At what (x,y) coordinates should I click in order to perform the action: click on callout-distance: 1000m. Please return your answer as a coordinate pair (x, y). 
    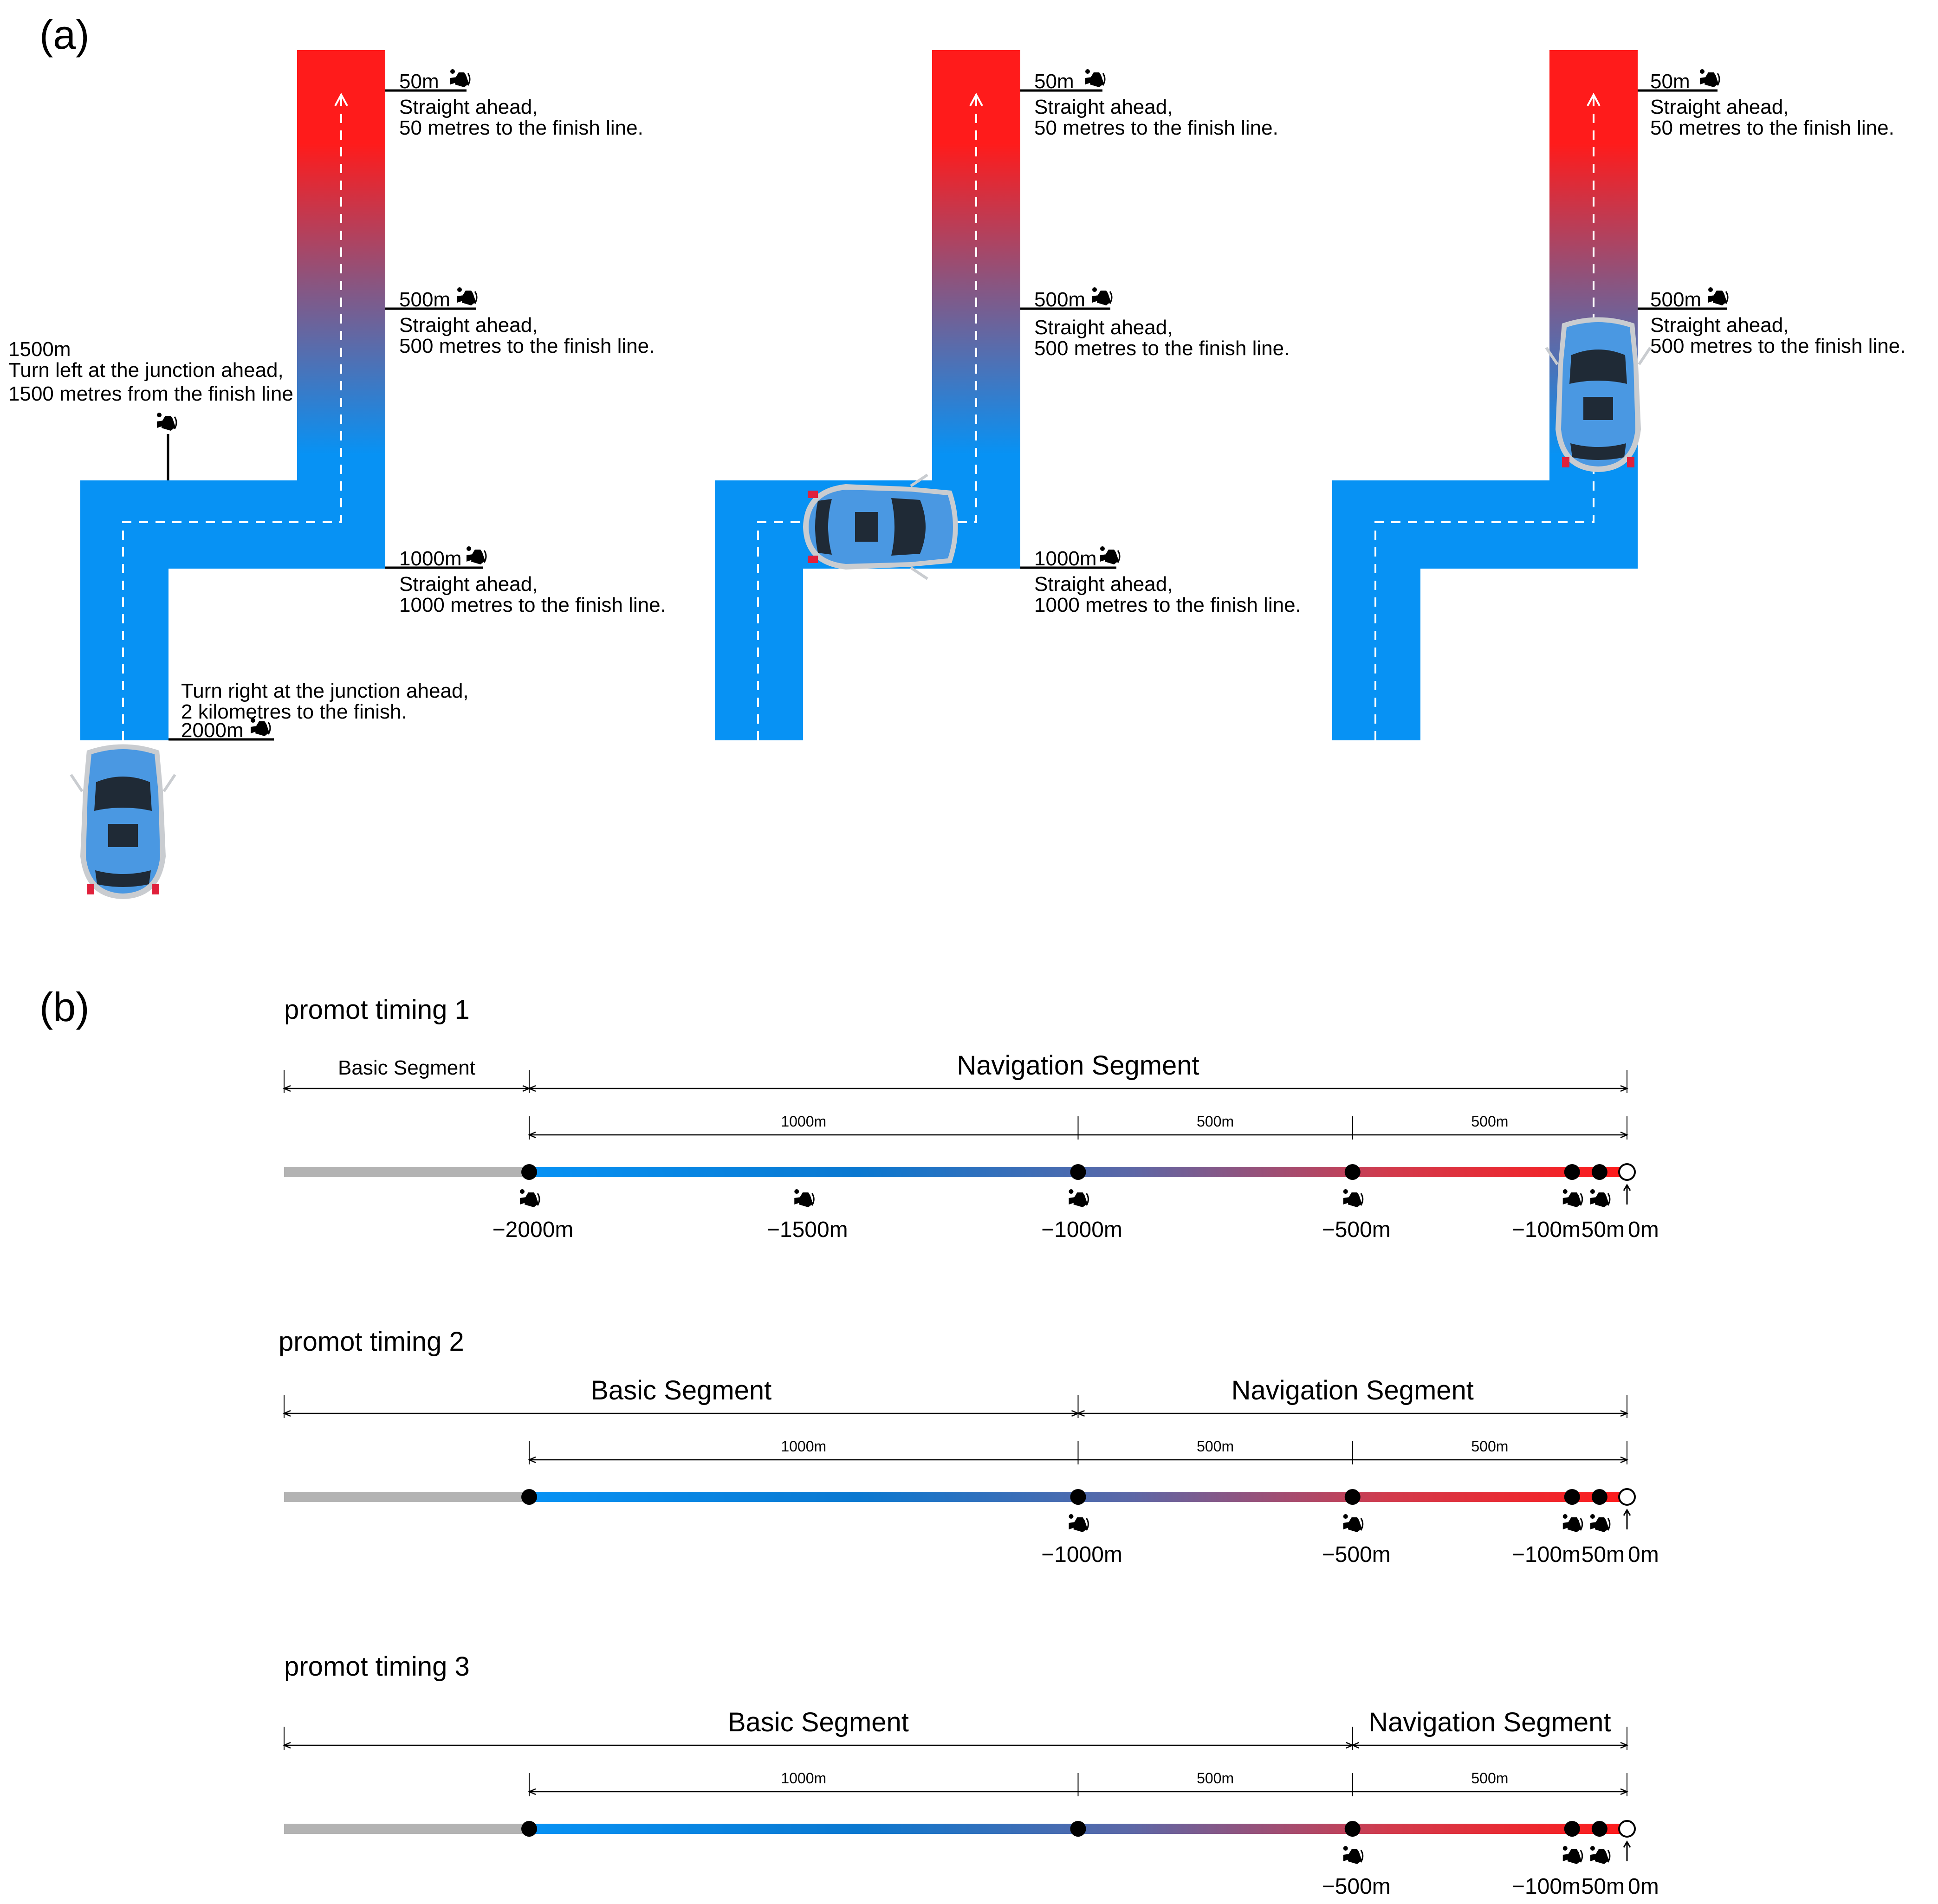
    Looking at the image, I should click on (1065, 558).